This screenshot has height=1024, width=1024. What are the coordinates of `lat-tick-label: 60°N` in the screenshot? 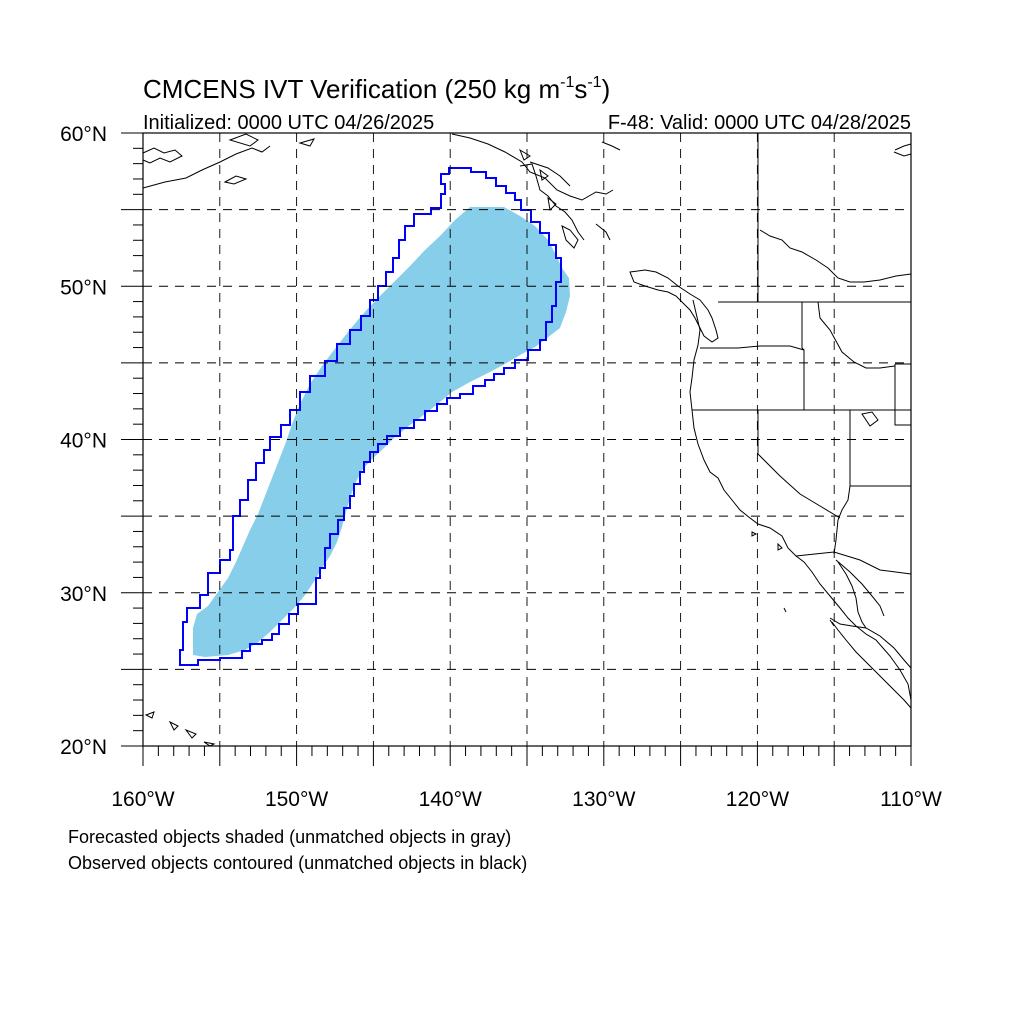 It's located at (83, 134).